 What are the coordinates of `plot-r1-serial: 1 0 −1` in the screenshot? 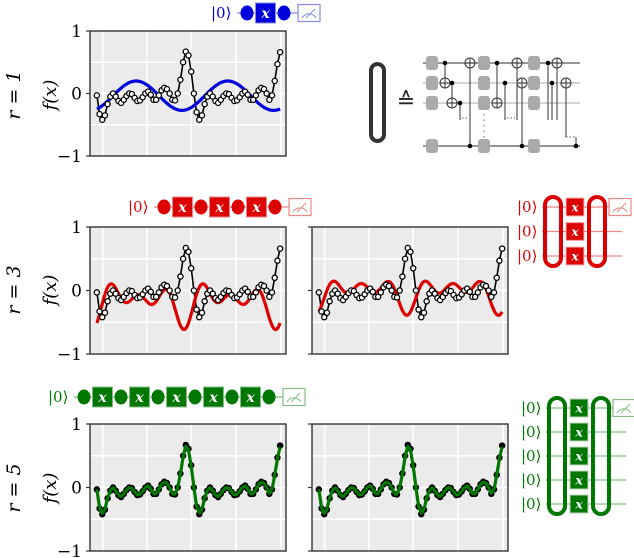 It's located at (172, 94).